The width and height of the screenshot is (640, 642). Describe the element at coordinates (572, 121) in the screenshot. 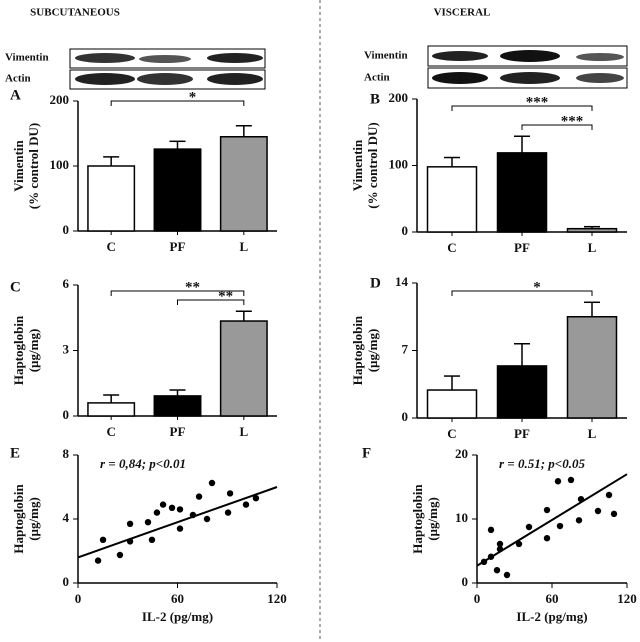

I see `significance-label: ***` at that location.